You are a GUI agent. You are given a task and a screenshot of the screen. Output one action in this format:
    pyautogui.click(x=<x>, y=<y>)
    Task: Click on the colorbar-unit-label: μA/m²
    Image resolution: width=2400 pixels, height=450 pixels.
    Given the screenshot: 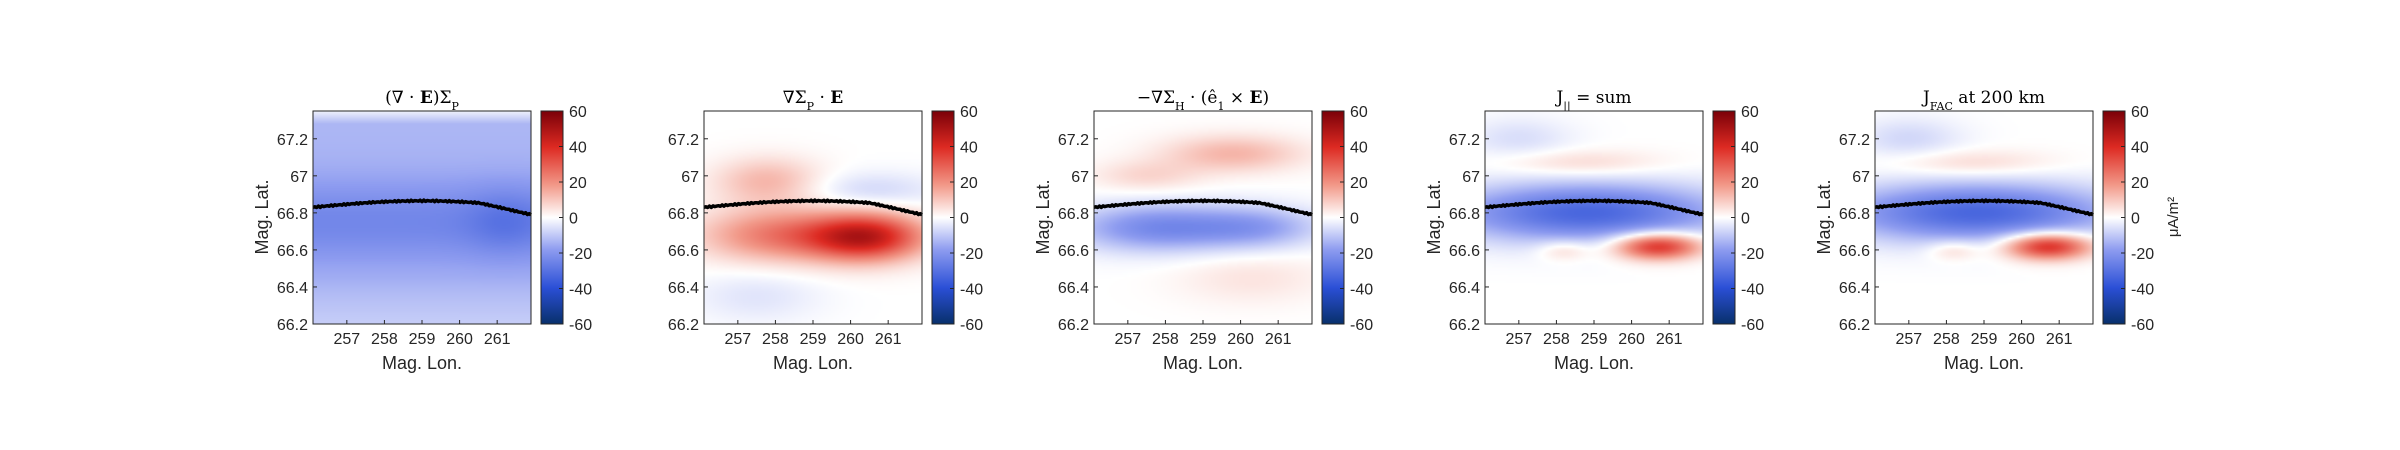 What is the action you would take?
    pyautogui.click(x=2173, y=217)
    